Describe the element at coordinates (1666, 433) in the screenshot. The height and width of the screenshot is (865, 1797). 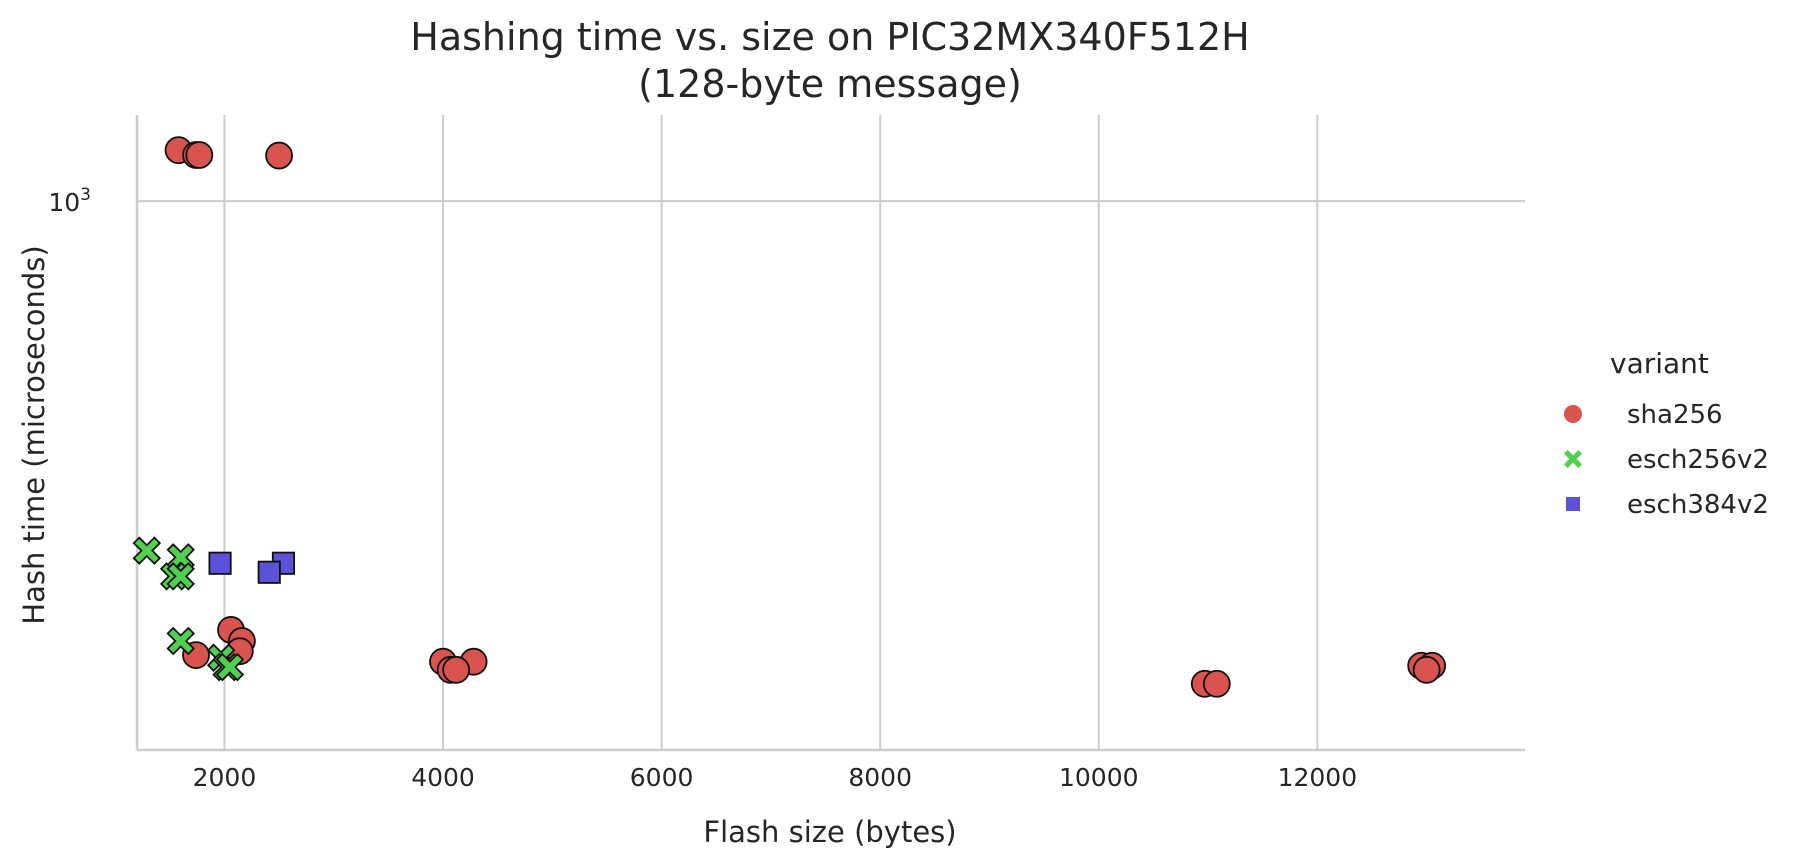
I see `legend: variant sha256 esch256v2 esch384v2` at that location.